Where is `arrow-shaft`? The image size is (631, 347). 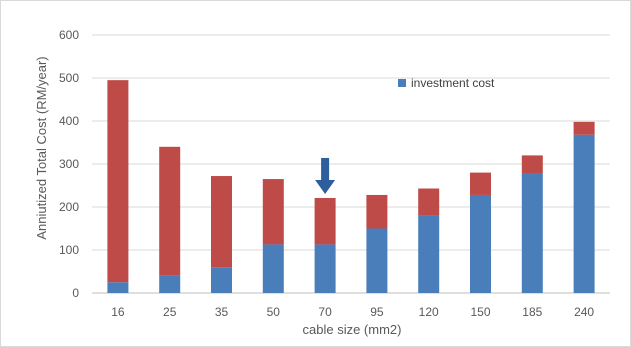 arrow-shaft is located at coordinates (325, 169).